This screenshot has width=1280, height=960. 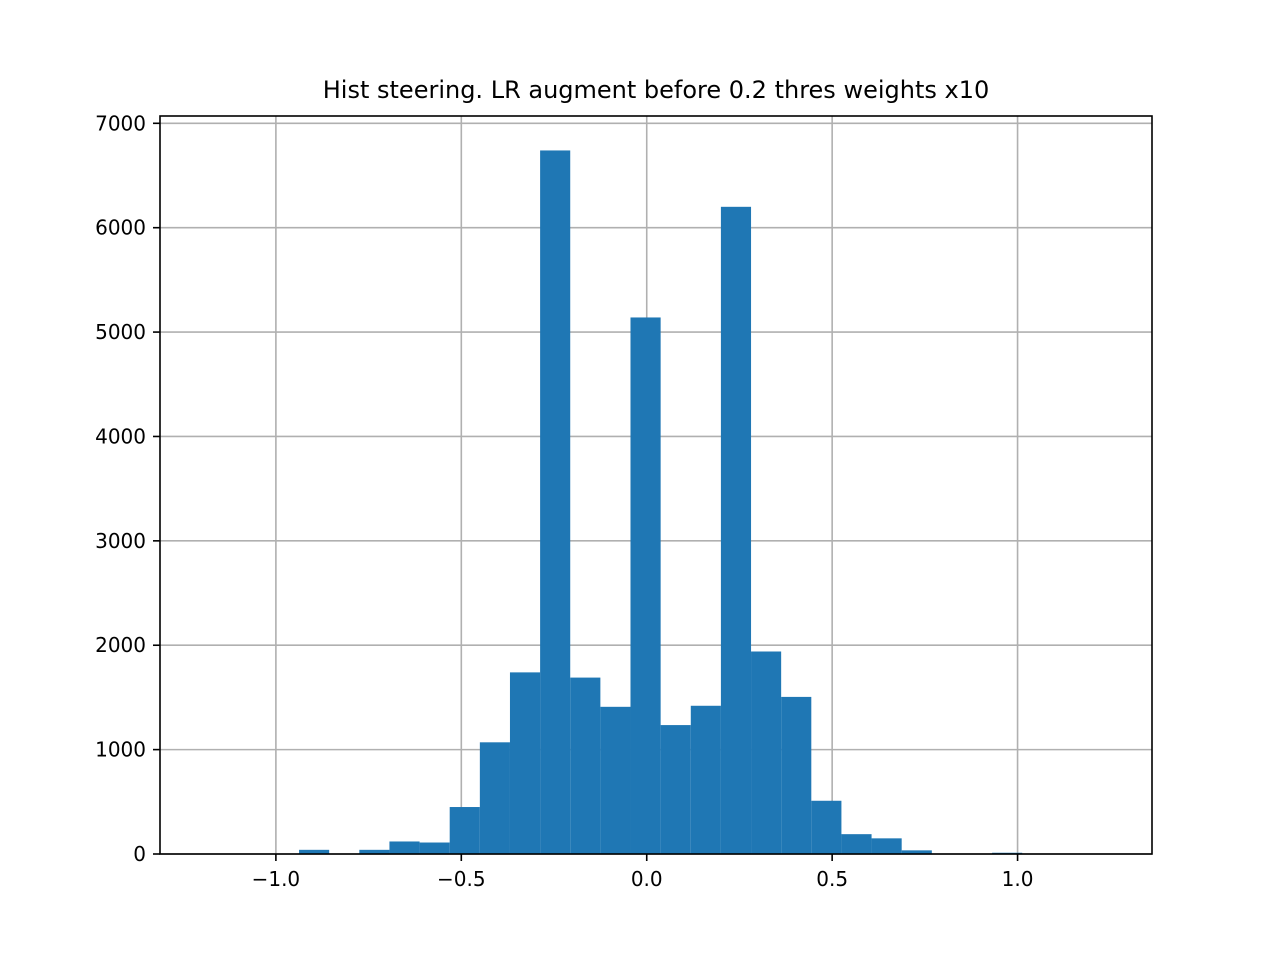 What do you see at coordinates (1018, 879) in the screenshot?
I see `x-tick-label: 1.0` at bounding box center [1018, 879].